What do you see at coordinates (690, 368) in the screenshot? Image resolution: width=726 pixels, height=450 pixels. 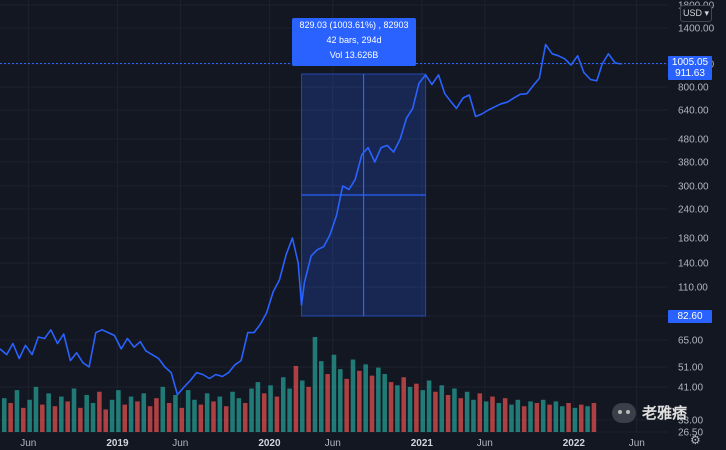 I see `y-tick-label: 51.00` at bounding box center [690, 368].